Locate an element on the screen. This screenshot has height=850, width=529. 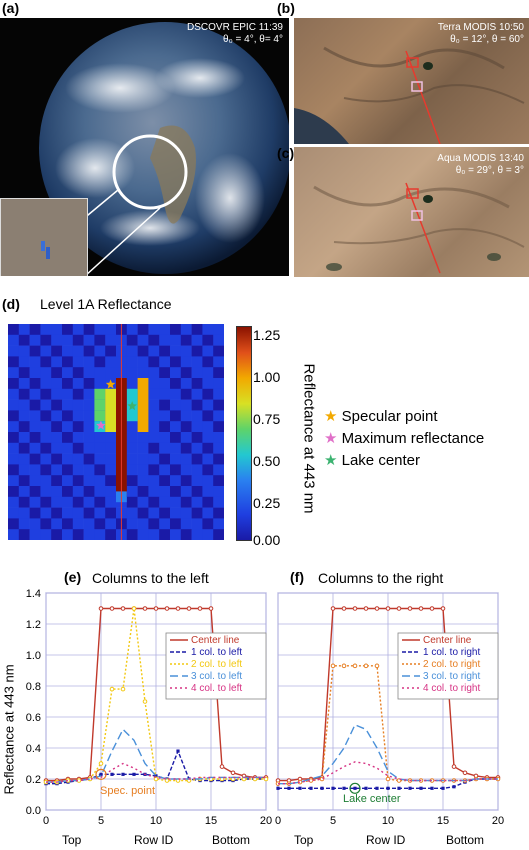
y-tick-label: 1.2 is located at coordinates (33, 625).